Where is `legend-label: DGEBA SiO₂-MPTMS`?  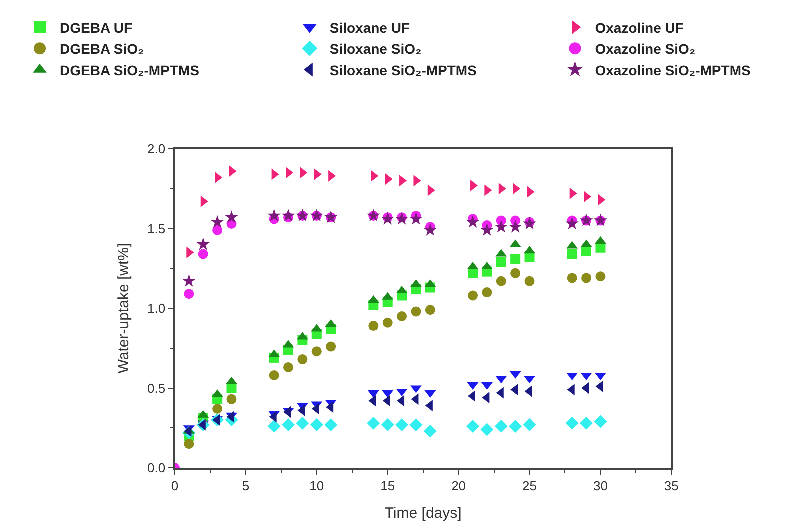 legend-label: DGEBA SiO₂-MPTMS is located at coordinates (130, 70).